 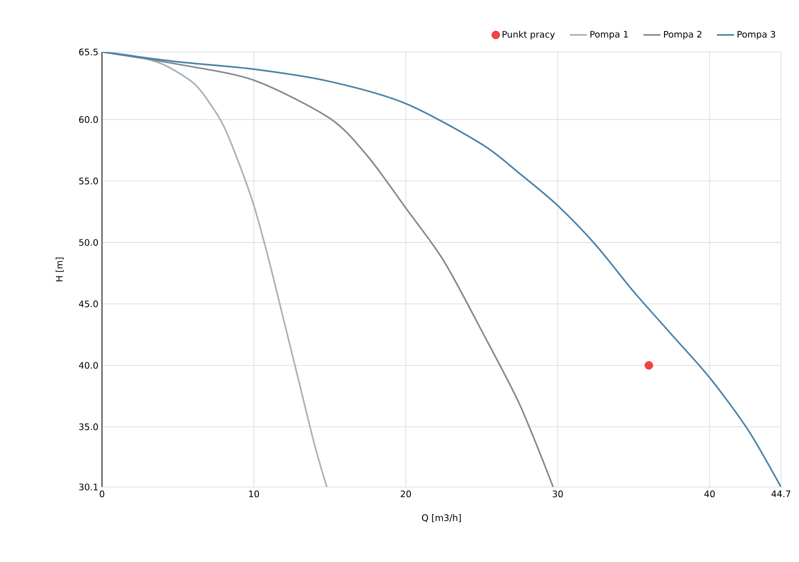 What do you see at coordinates (88, 426) in the screenshot?
I see `y-tick-label: 35.0` at bounding box center [88, 426].